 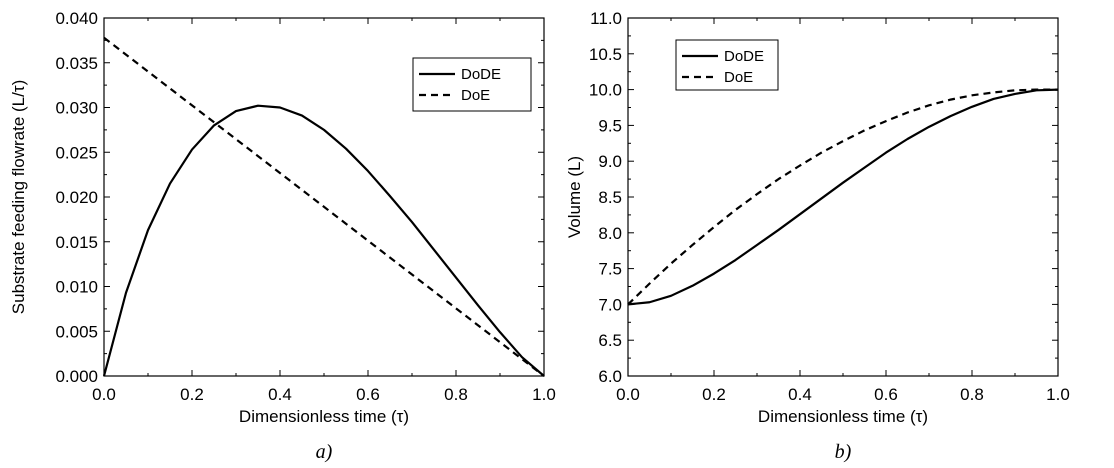 I want to click on y-tick-label: 9.5, so click(x=610, y=125).